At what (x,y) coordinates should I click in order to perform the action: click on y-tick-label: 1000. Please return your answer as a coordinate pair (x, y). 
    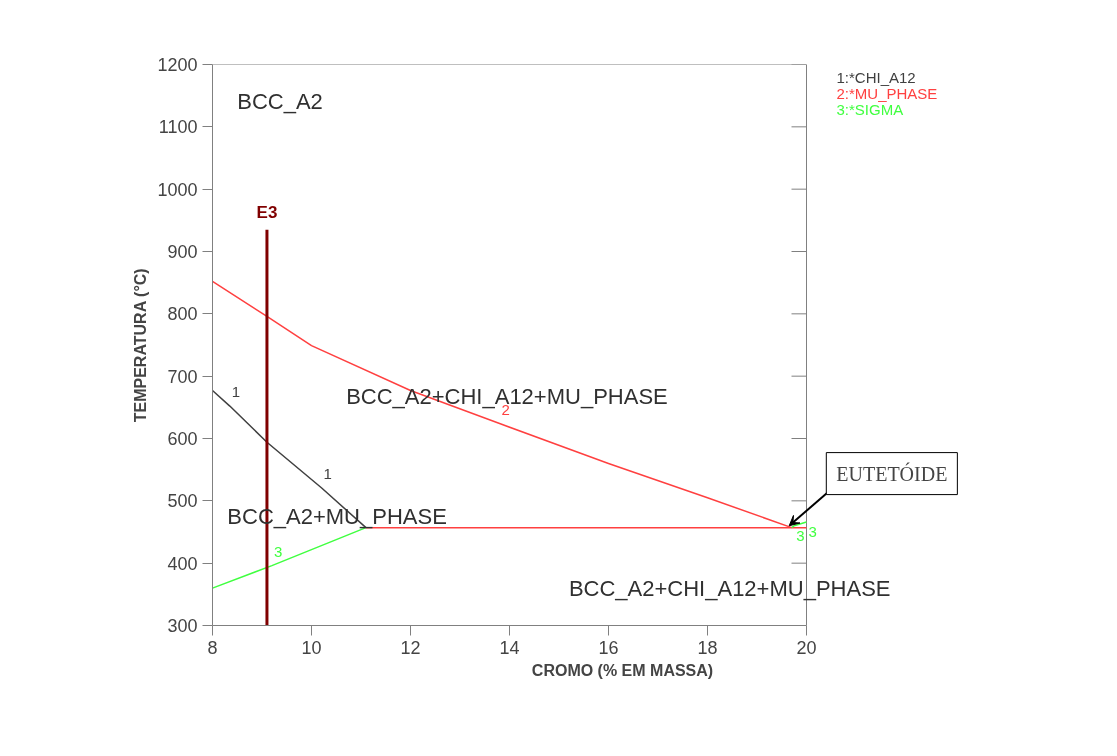
    Looking at the image, I should click on (177, 189).